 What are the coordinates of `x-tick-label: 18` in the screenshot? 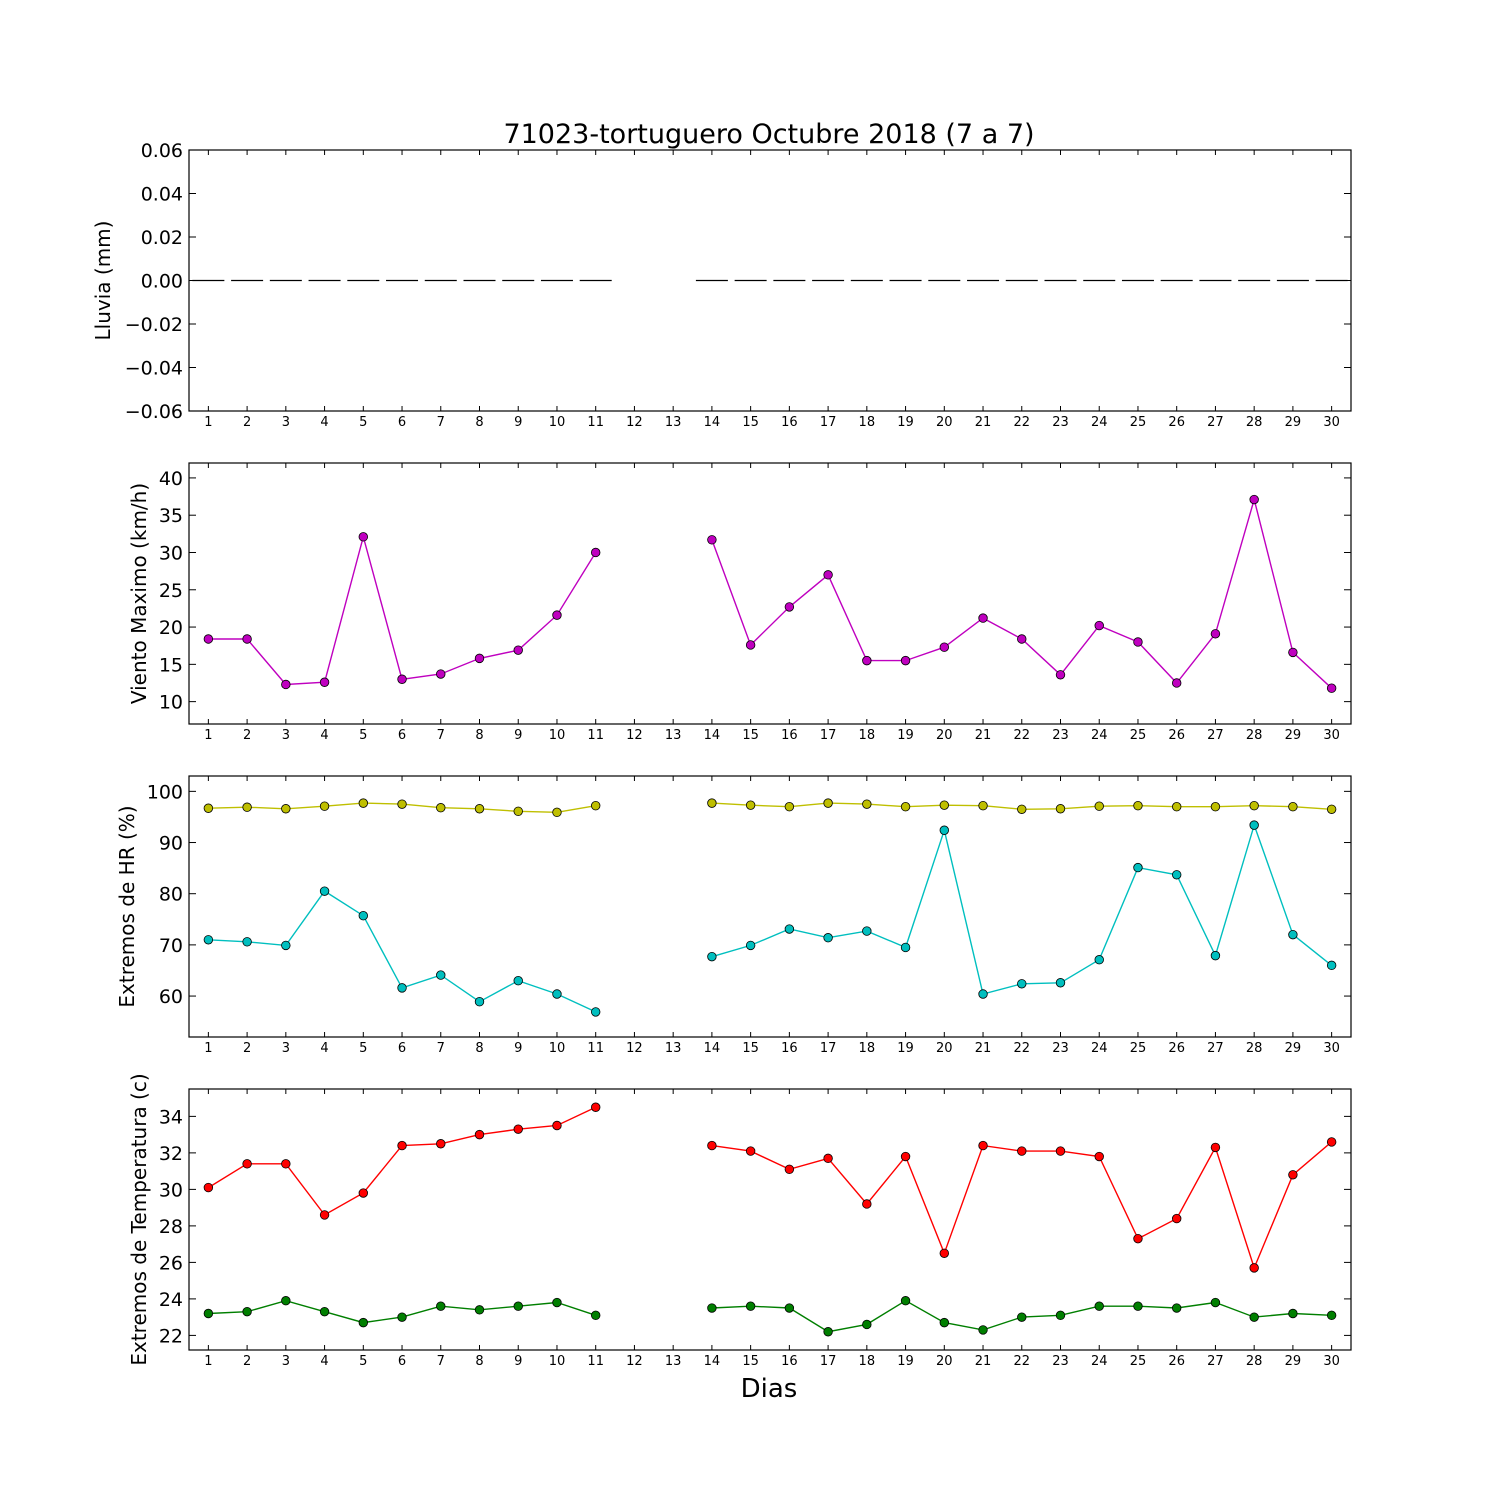 It's located at (867, 422).